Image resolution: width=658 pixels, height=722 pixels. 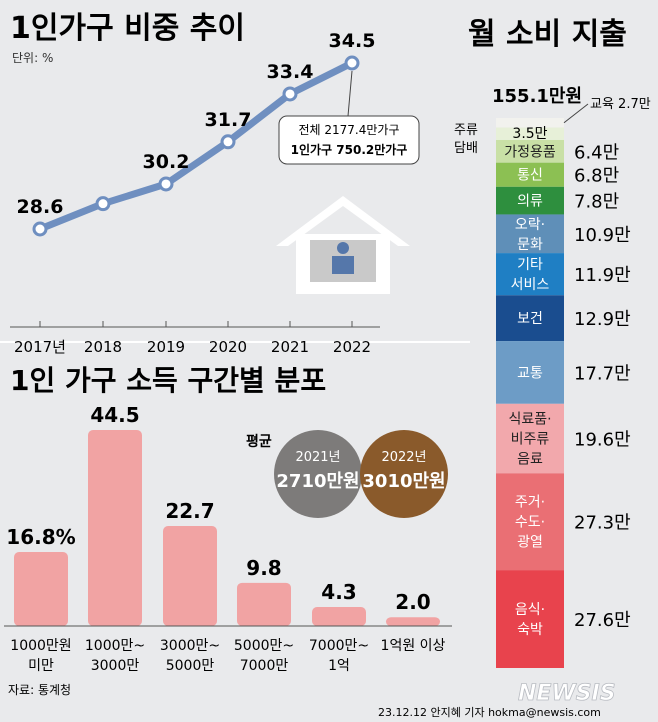 I want to click on spending-value-label: 3.5만, so click(x=529, y=134).